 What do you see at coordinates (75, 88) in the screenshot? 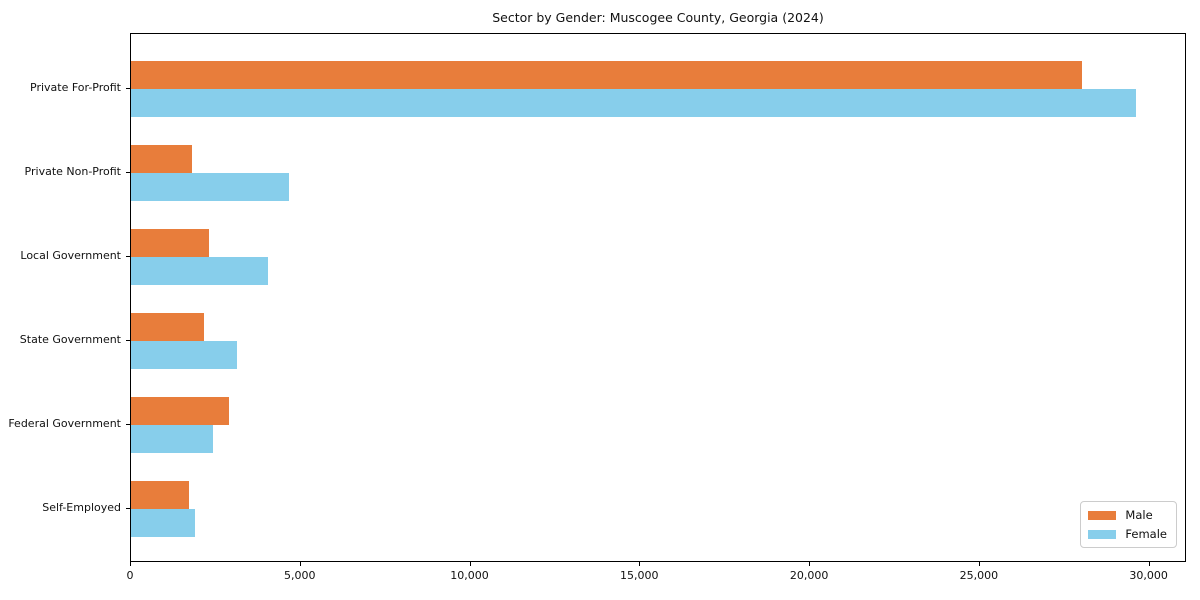
I see `y-axis-label-private-for-profit: Private For-Profit` at bounding box center [75, 88].